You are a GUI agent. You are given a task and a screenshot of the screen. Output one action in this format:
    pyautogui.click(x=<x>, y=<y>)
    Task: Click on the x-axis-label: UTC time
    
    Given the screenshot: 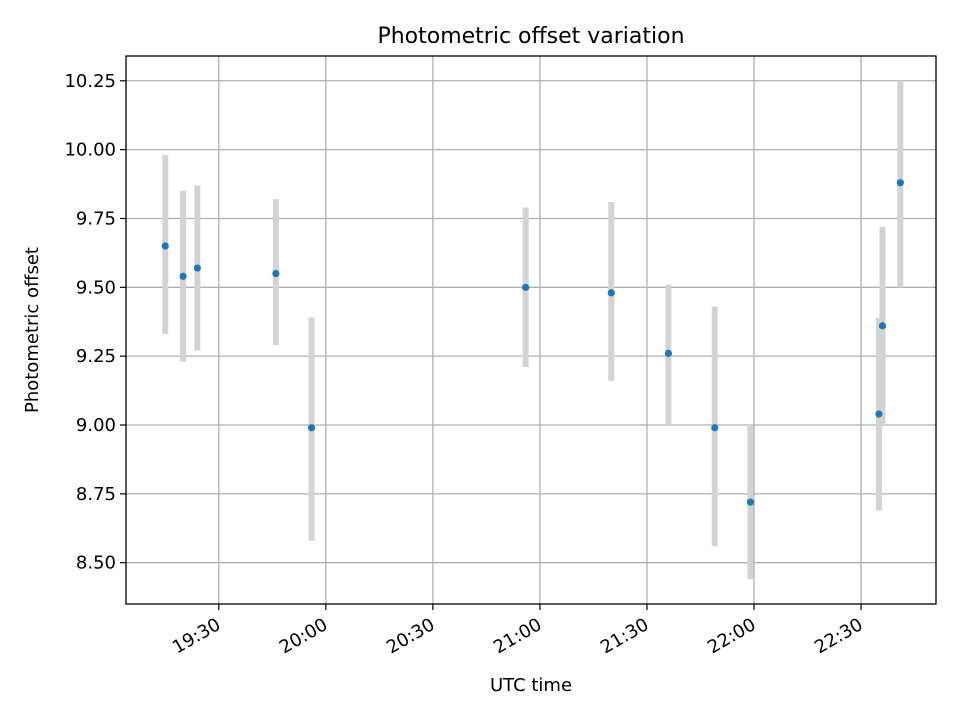 What is the action you would take?
    pyautogui.click(x=531, y=685)
    